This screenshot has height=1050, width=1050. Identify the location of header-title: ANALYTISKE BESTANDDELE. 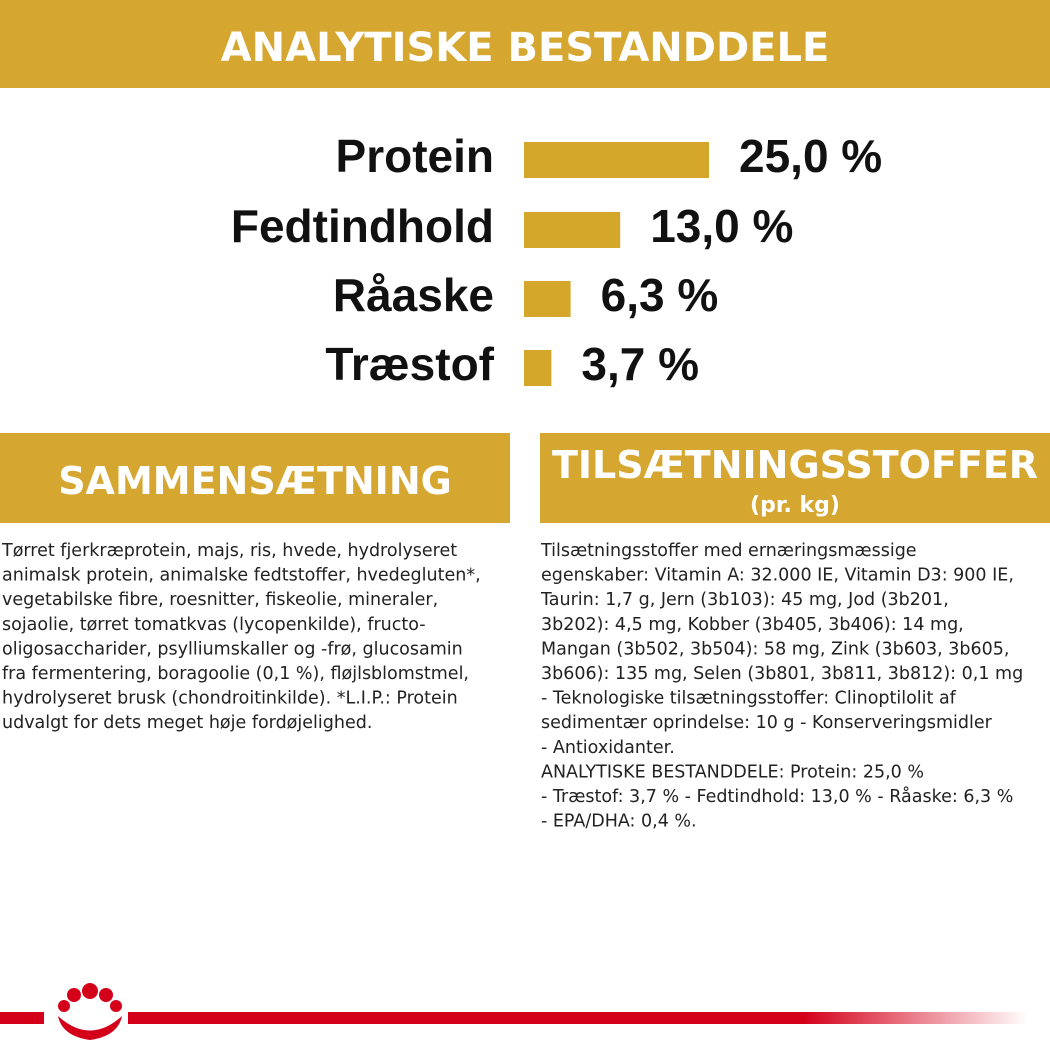
(525, 48).